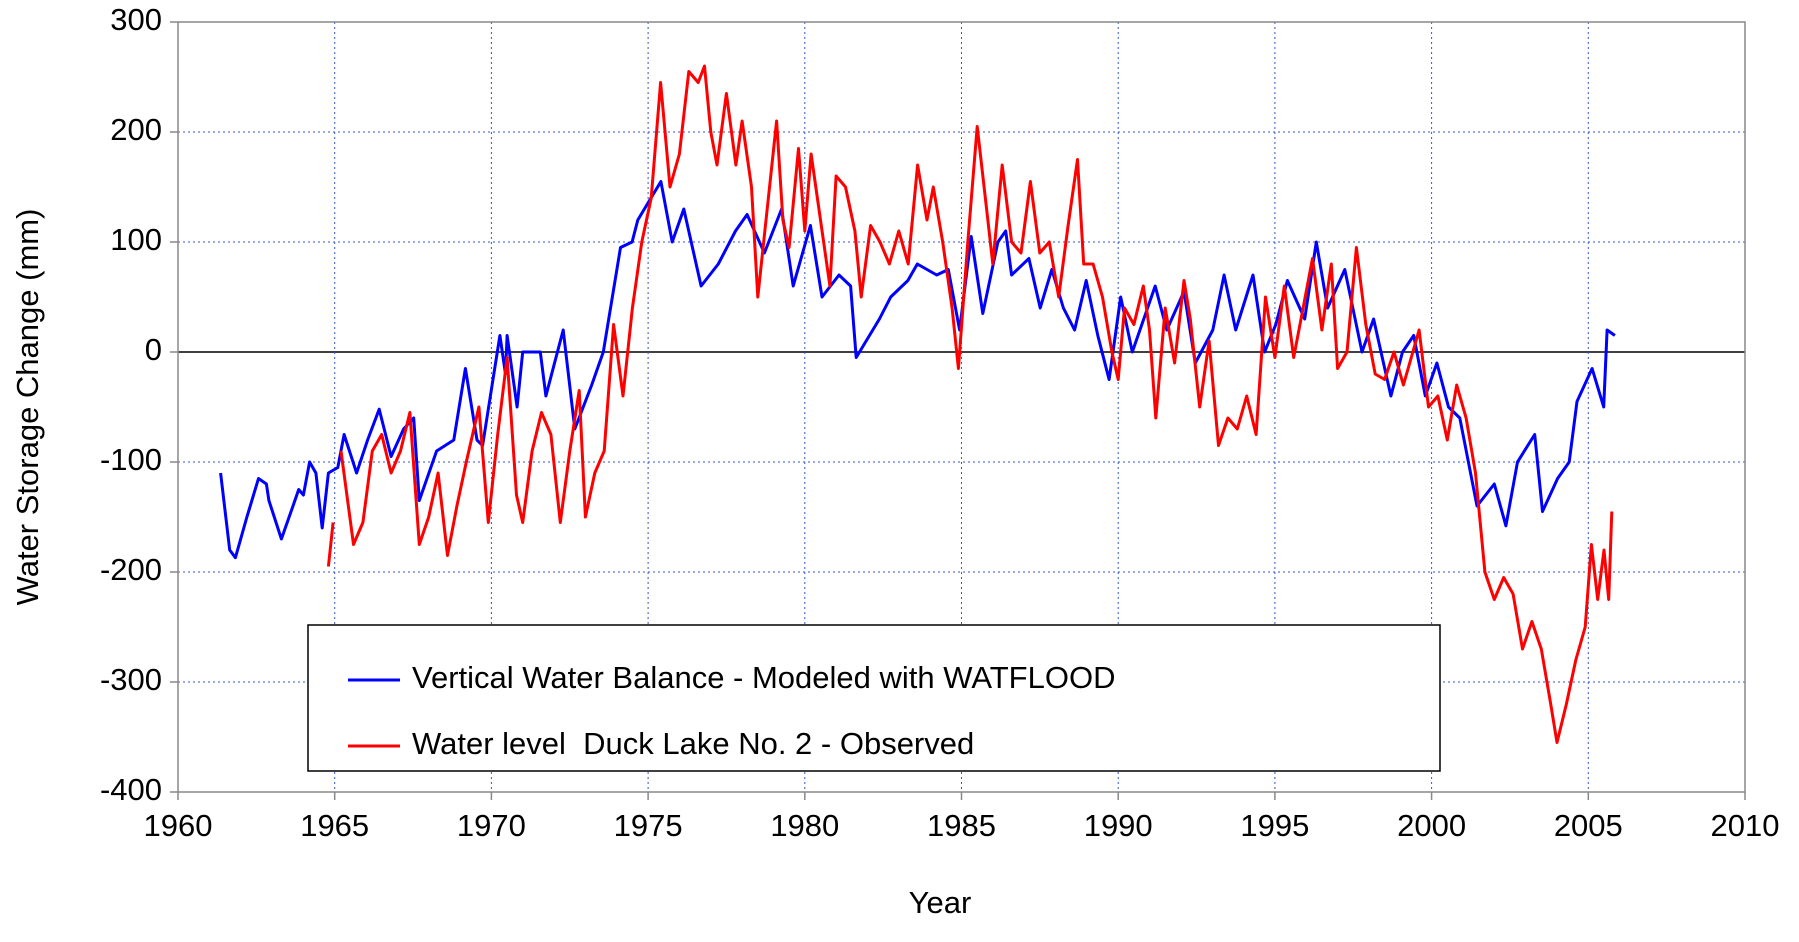 The height and width of the screenshot is (942, 1799). What do you see at coordinates (1274, 825) in the screenshot?
I see `x-tick-label: 1995` at bounding box center [1274, 825].